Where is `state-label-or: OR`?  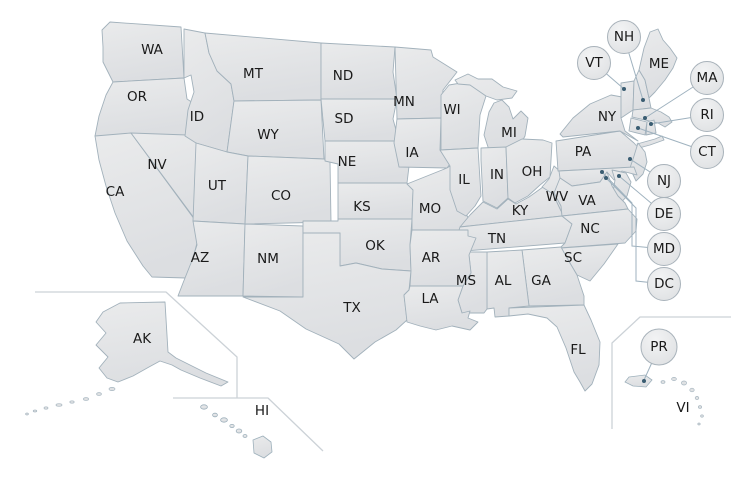 state-label-or: OR is located at coordinates (137, 97).